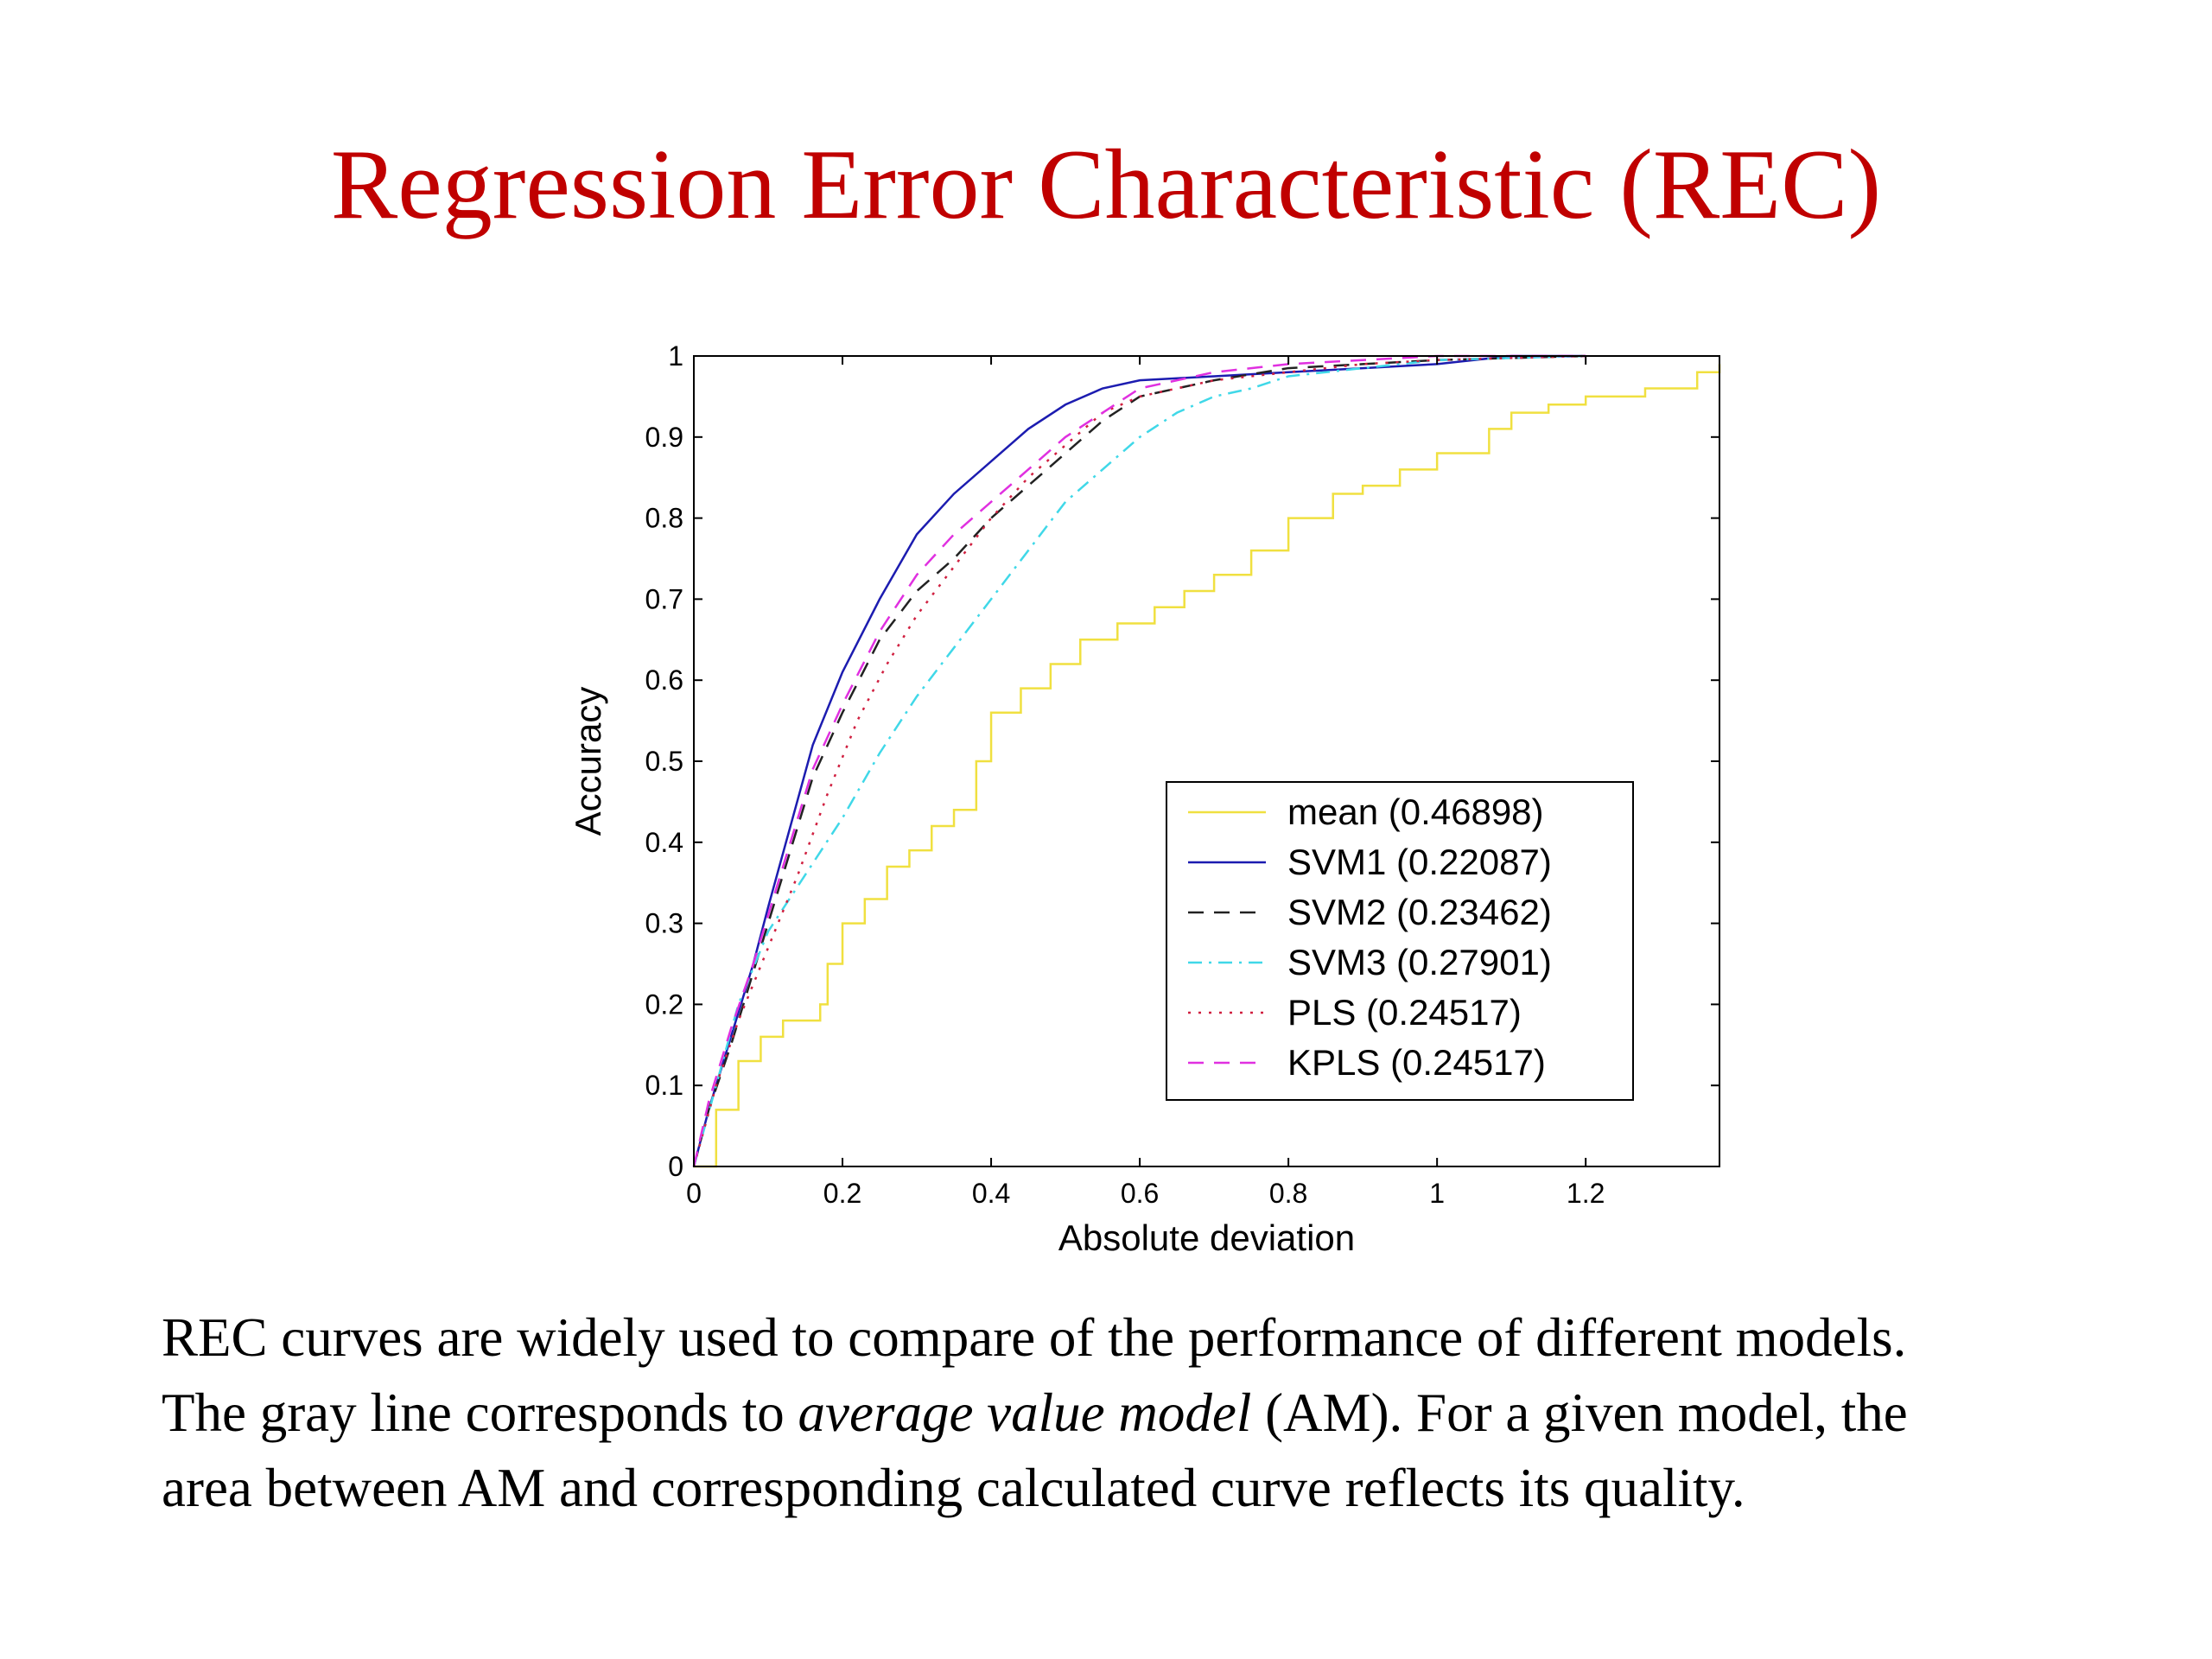 The image size is (2212, 1659). I want to click on legend-label: SVM3 (0.27901), so click(1419, 962).